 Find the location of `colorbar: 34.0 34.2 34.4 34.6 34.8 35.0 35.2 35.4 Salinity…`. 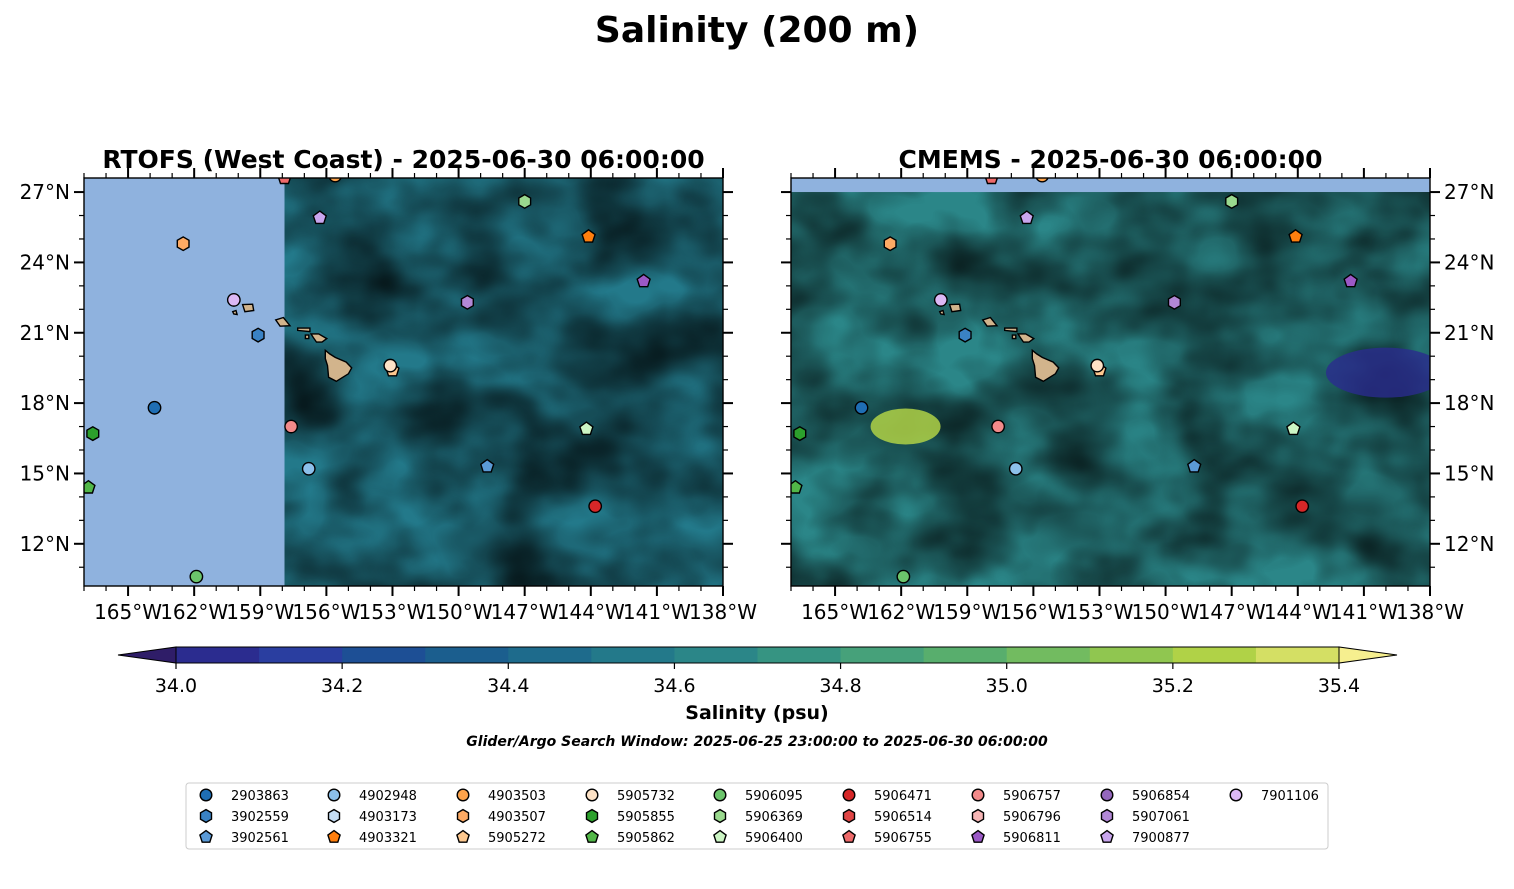

colorbar: 34.0 34.2 34.4 34.6 34.8 35.0 35.2 35.4 Salinity… is located at coordinates (757, 685).